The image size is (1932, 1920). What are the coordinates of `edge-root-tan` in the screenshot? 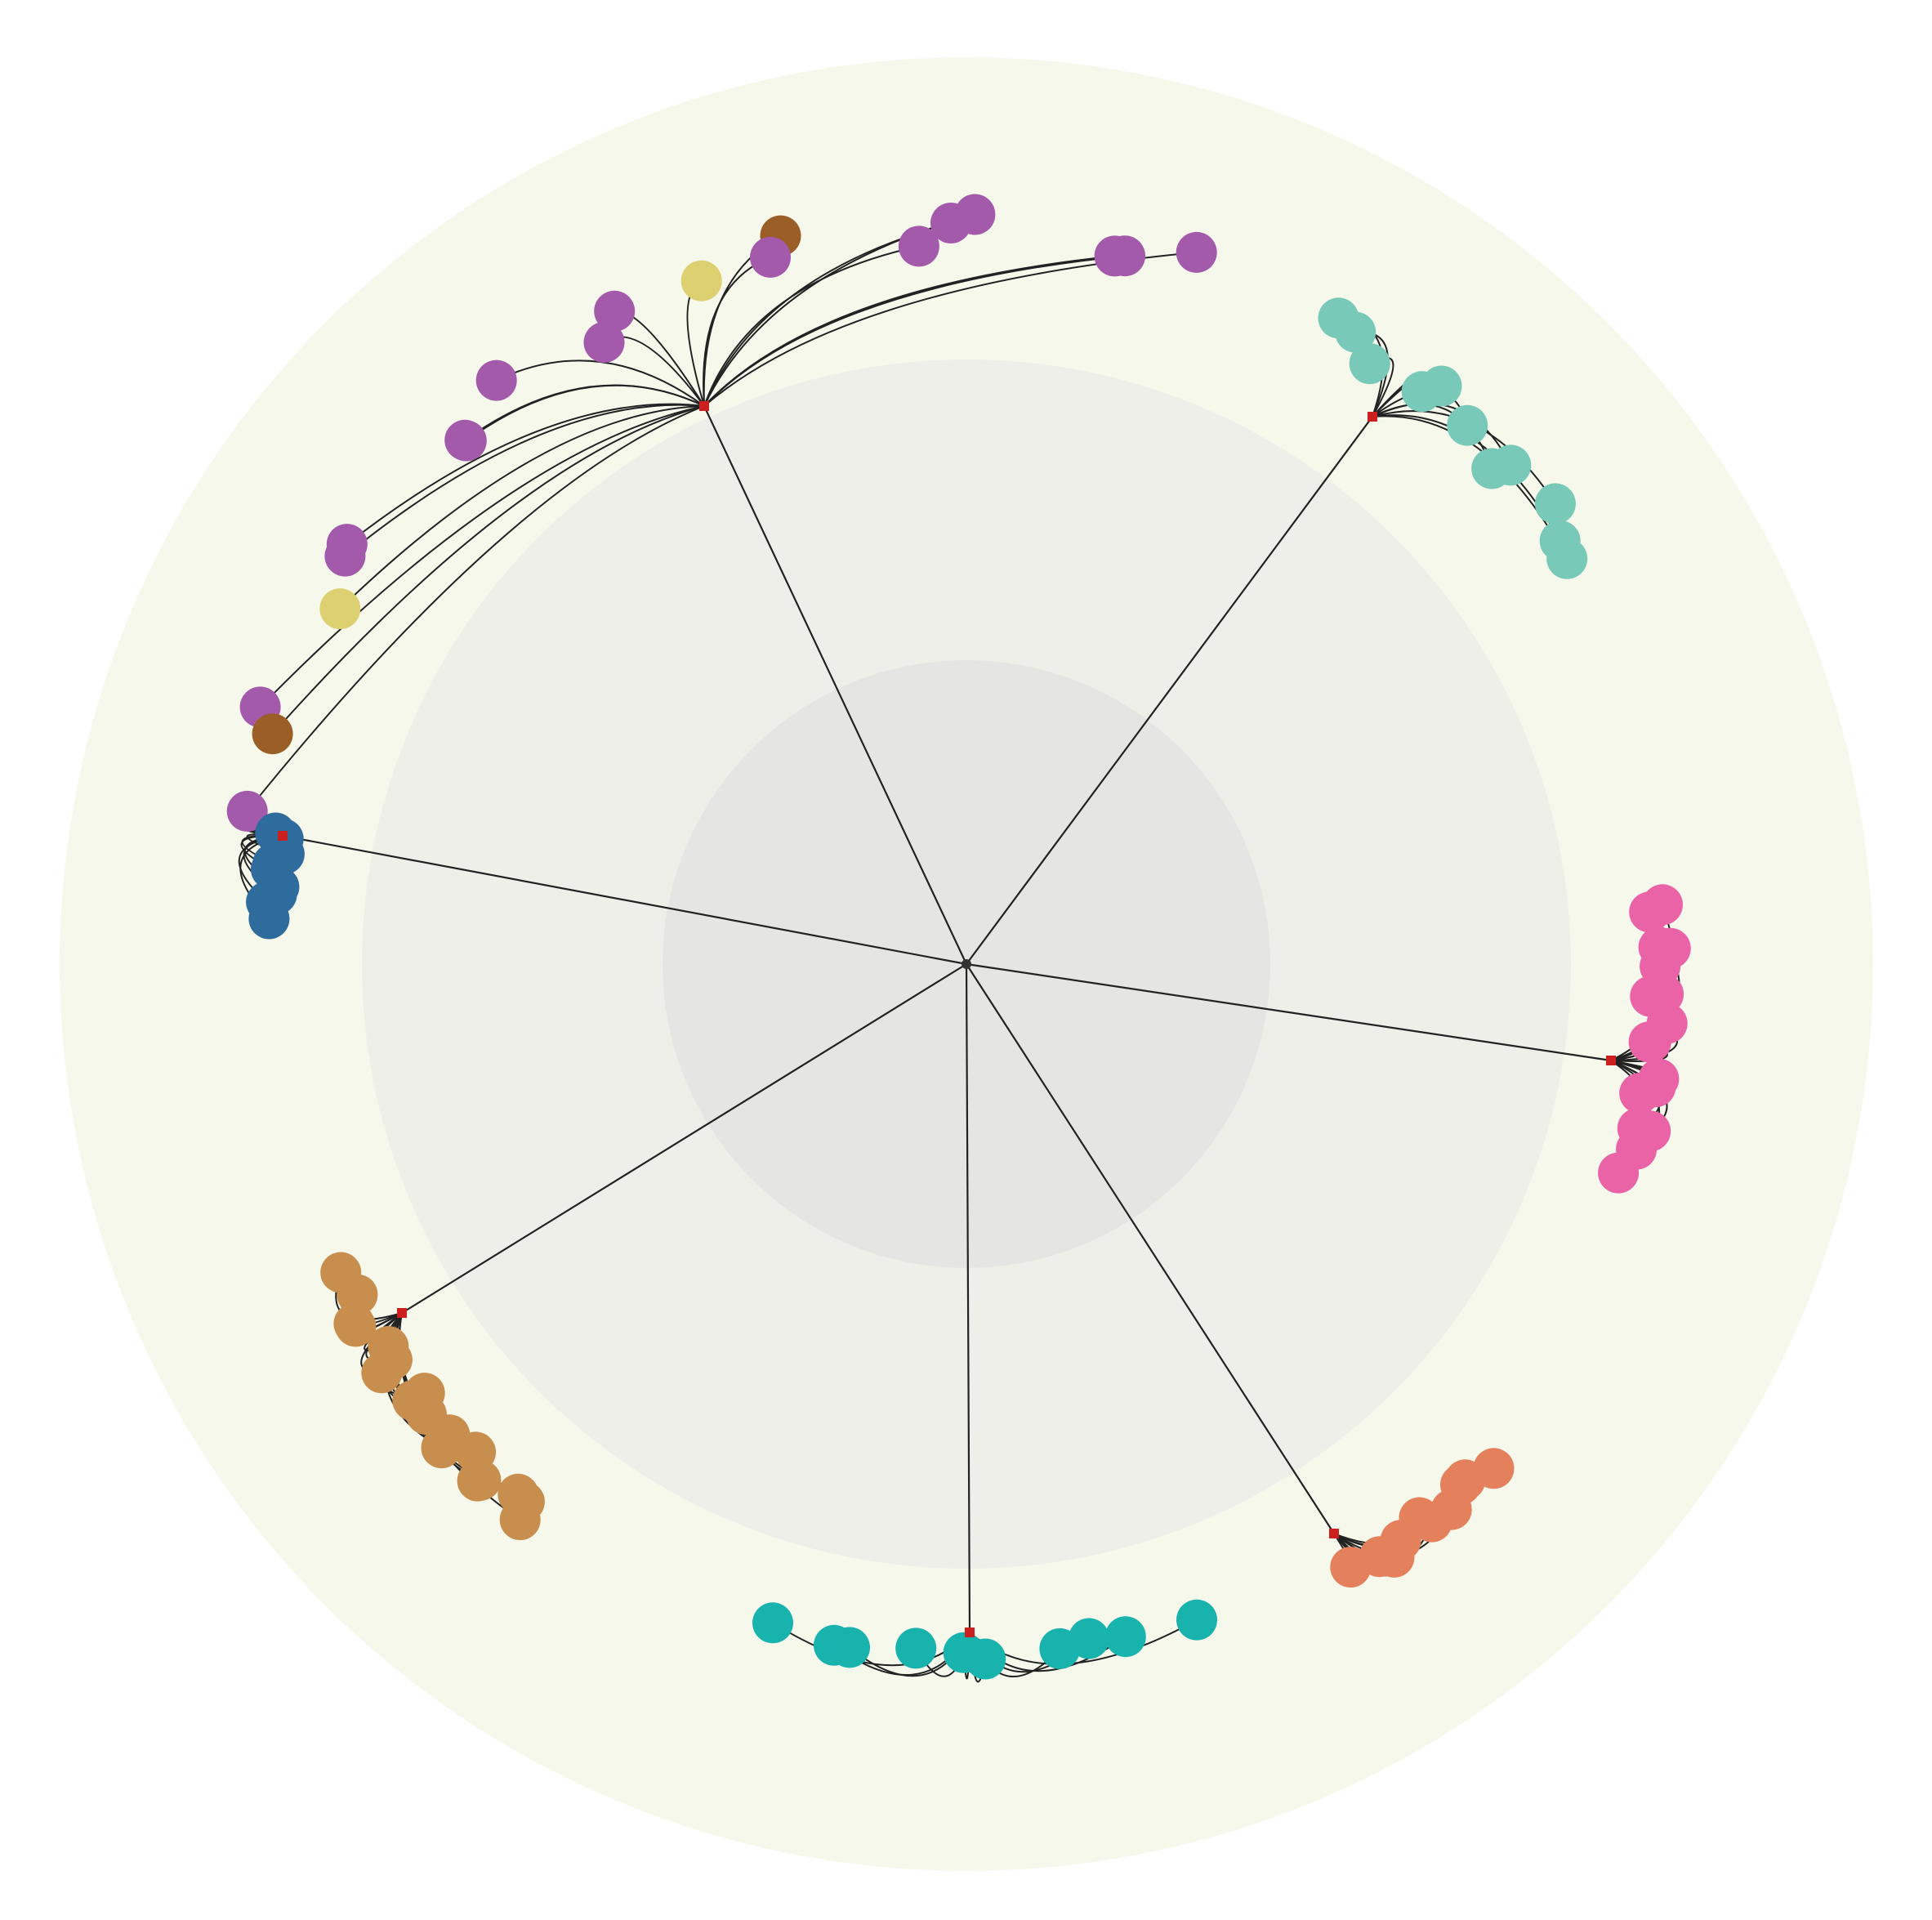 It's located at (684, 1138).